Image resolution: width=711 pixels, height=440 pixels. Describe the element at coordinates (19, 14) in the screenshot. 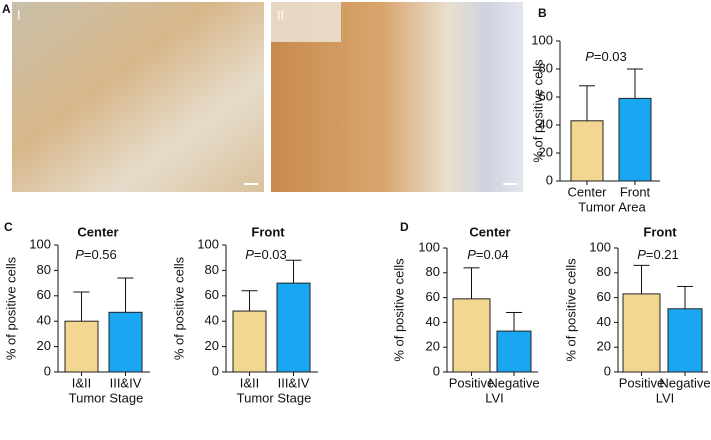

I see `image-label: I` at that location.